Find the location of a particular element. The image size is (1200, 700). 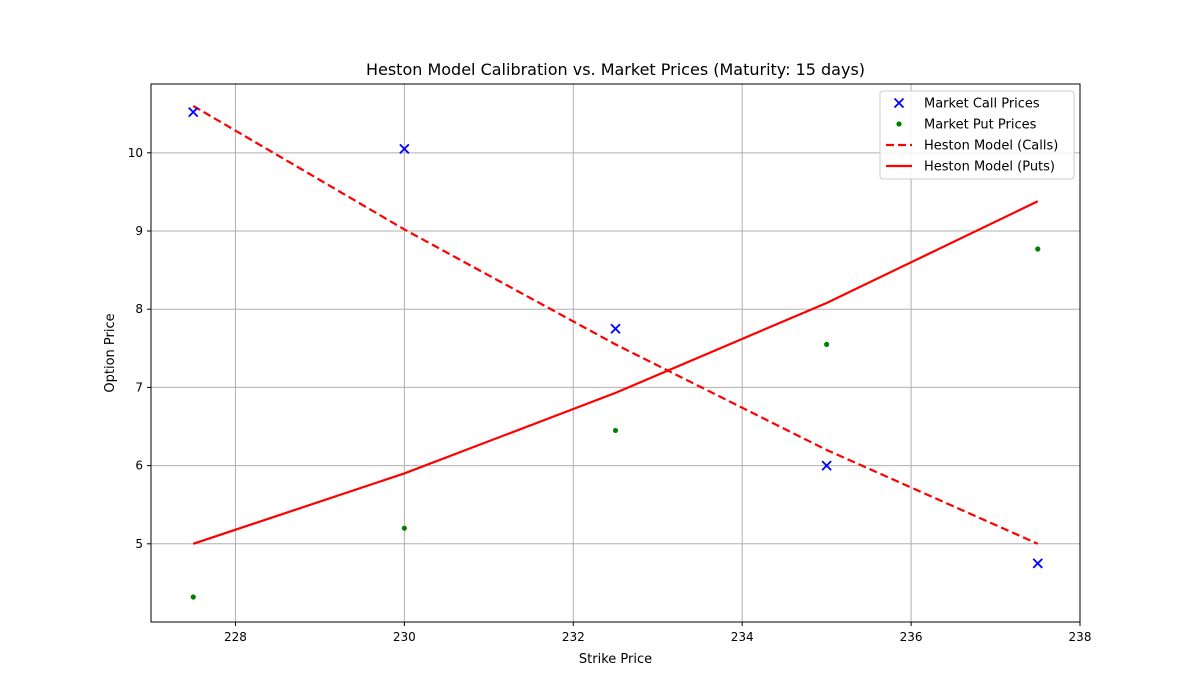

y-axis-label: Option Price is located at coordinates (110, 352).